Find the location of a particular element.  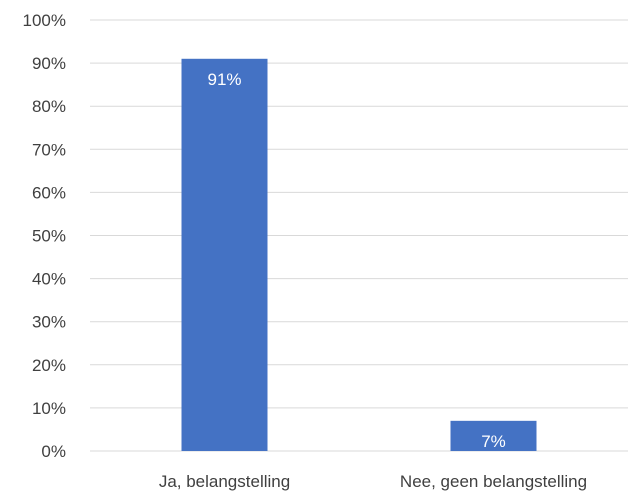

data-label: 91% is located at coordinates (224, 79).